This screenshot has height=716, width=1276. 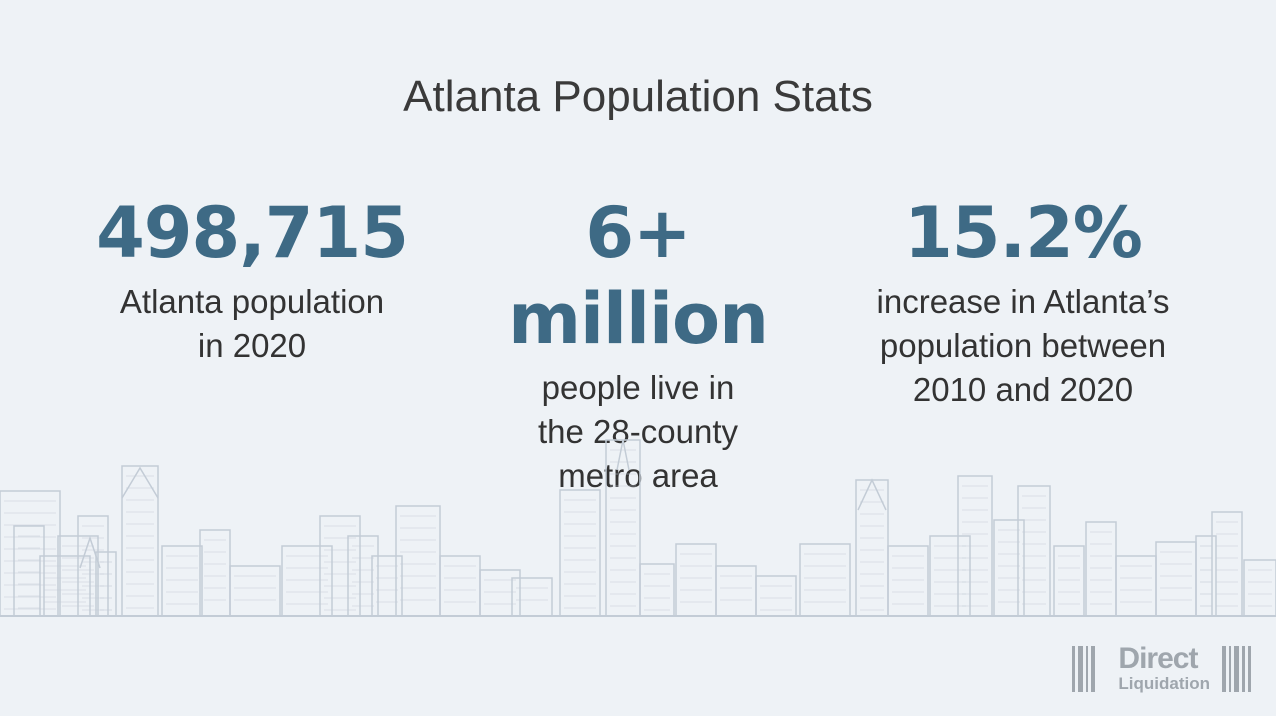 I want to click on page-title: Atlanta Population Stats, so click(x=638, y=96).